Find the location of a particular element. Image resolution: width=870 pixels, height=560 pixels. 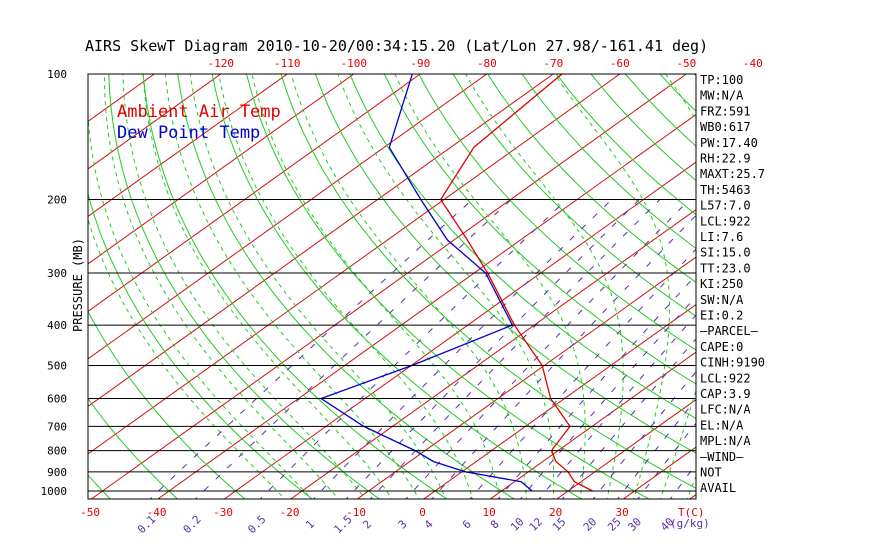

top-temp-tick-label: -50 is located at coordinates (686, 63).